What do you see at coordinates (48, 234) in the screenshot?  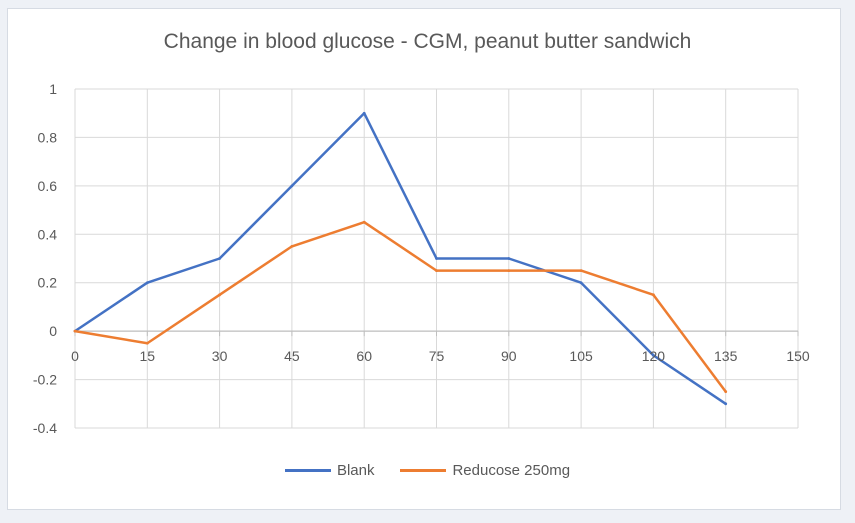 I see `y-tick-label: 0.4` at bounding box center [48, 234].